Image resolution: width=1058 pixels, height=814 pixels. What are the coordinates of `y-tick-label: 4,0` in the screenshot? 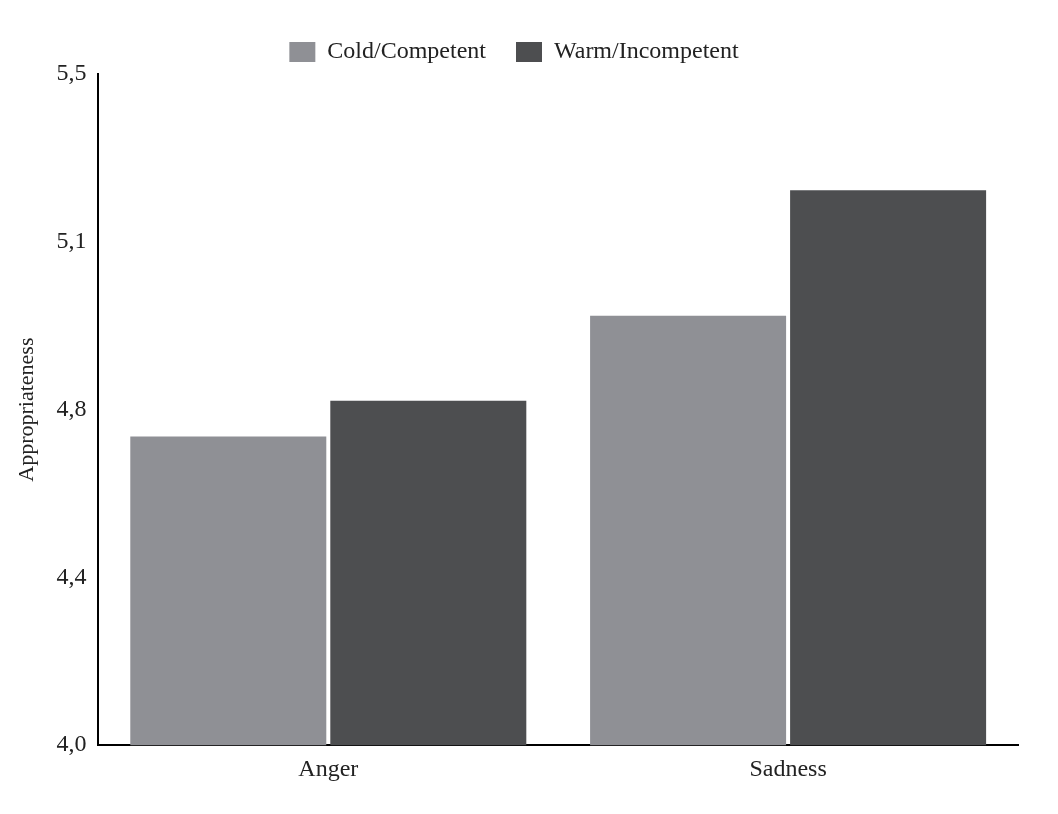 It's located at (71, 743).